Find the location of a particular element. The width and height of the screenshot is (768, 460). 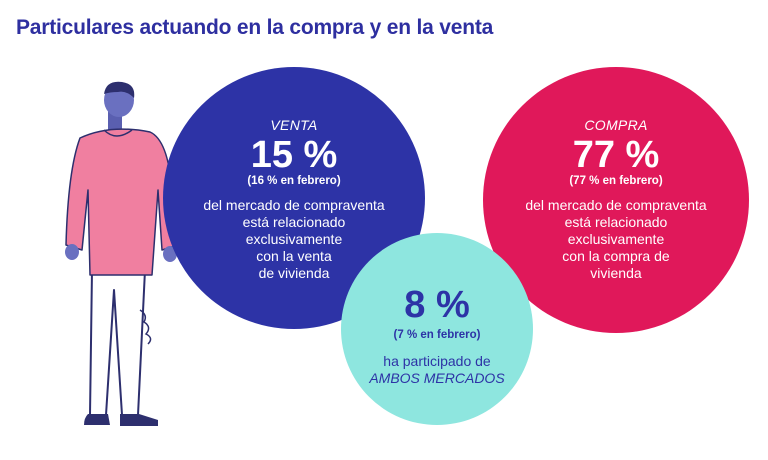

compra-desc-line: vivienda is located at coordinates (616, 273).